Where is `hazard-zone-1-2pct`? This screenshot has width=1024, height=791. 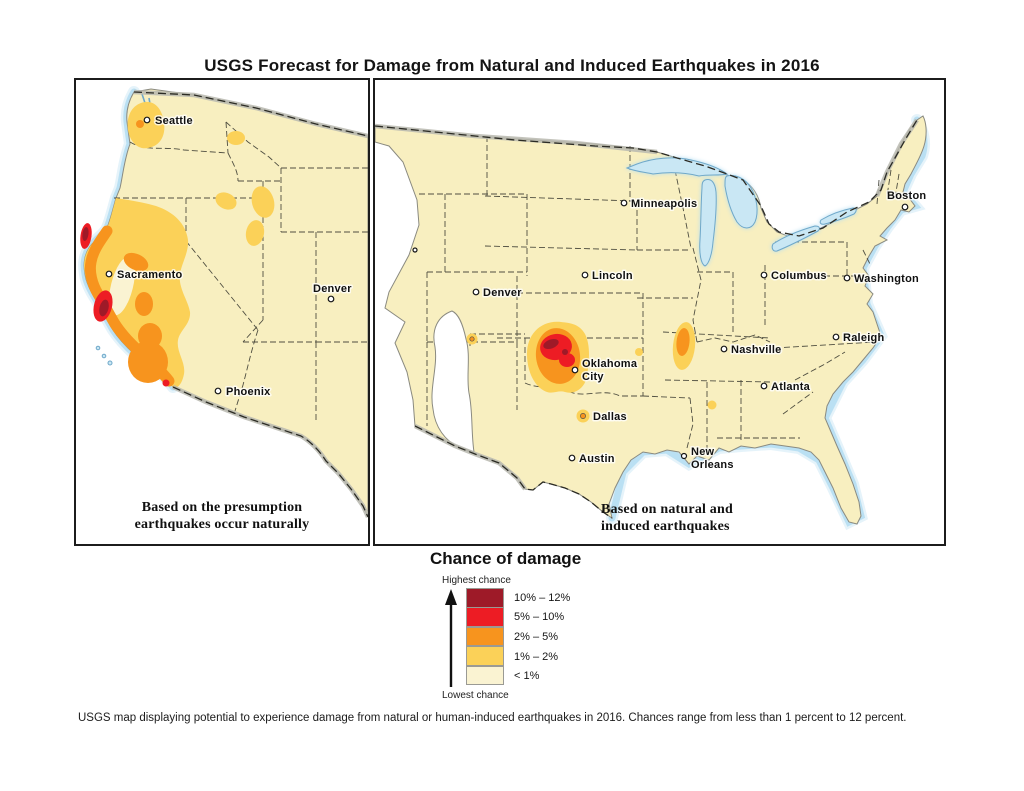
hazard-zone-1-2pct is located at coordinates (179, 244).